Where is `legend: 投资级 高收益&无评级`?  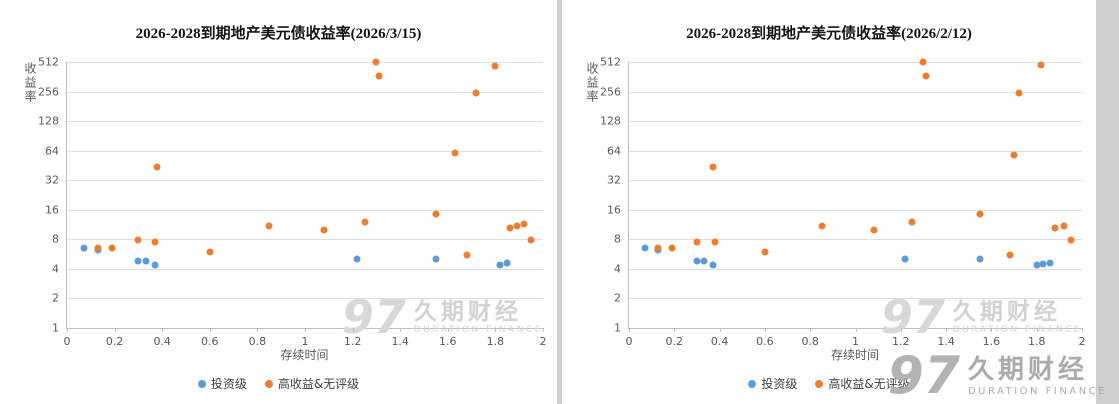 legend: 投资级 高收益&无评级 is located at coordinates (278, 383).